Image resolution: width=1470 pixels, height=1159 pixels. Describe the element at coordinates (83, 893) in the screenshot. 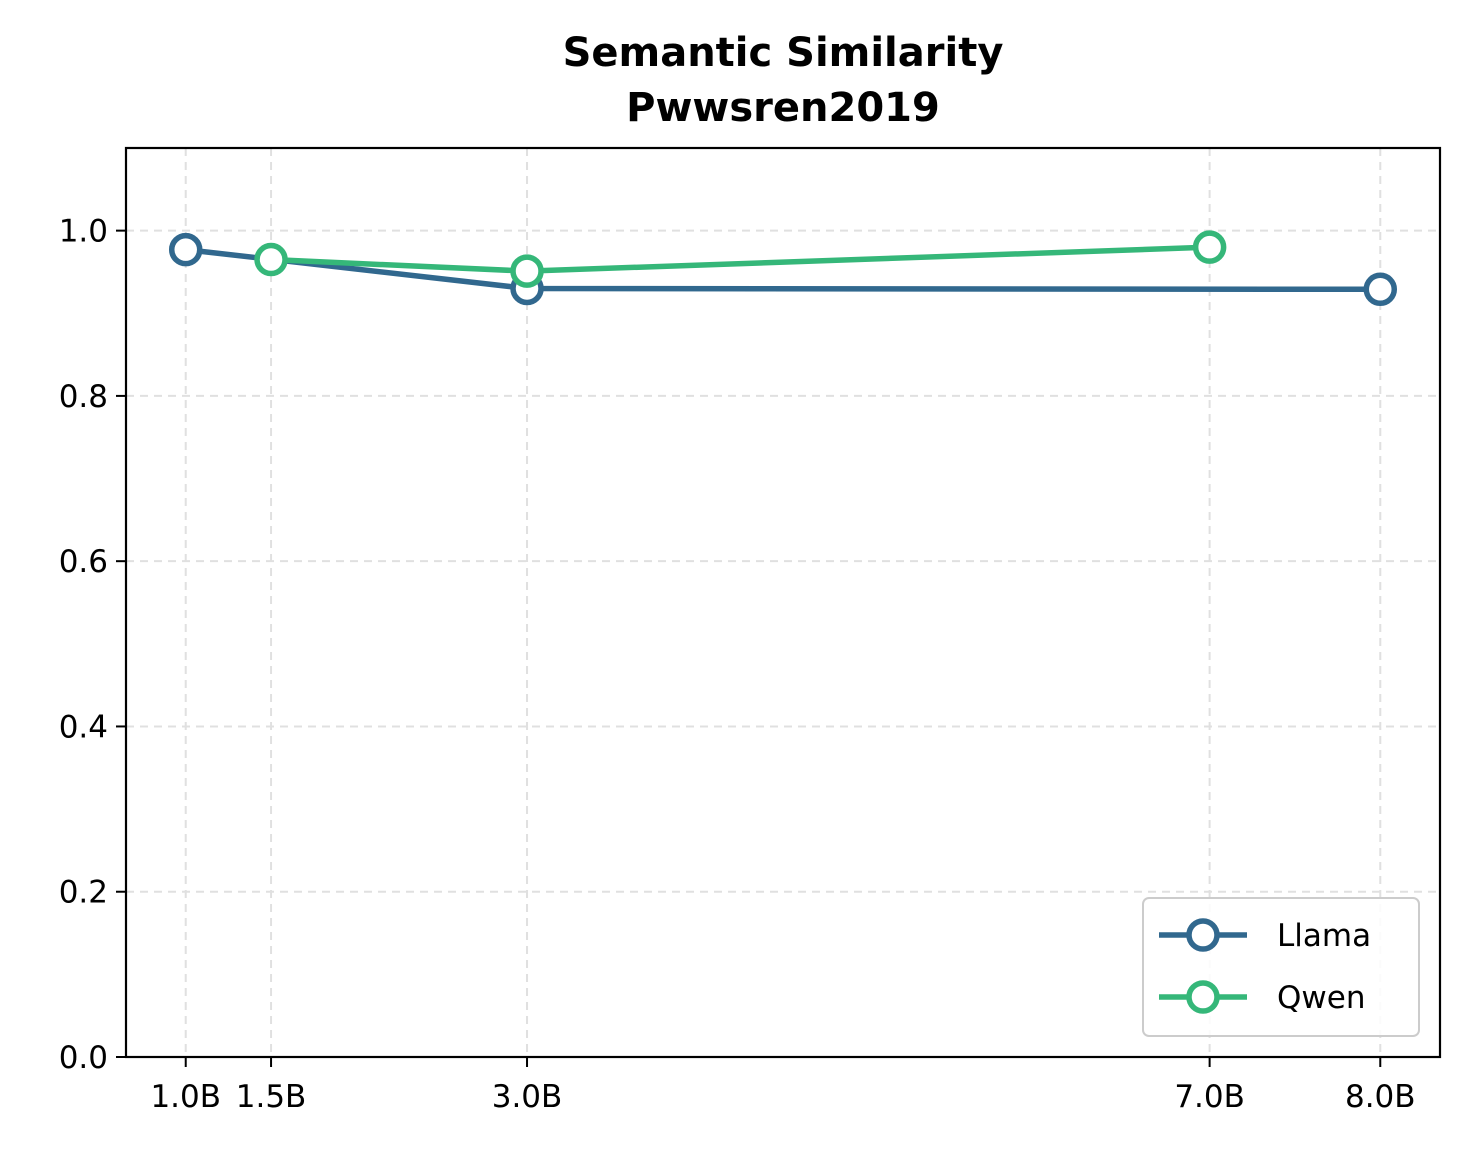

I see `y-tick-label: 0.2` at that location.